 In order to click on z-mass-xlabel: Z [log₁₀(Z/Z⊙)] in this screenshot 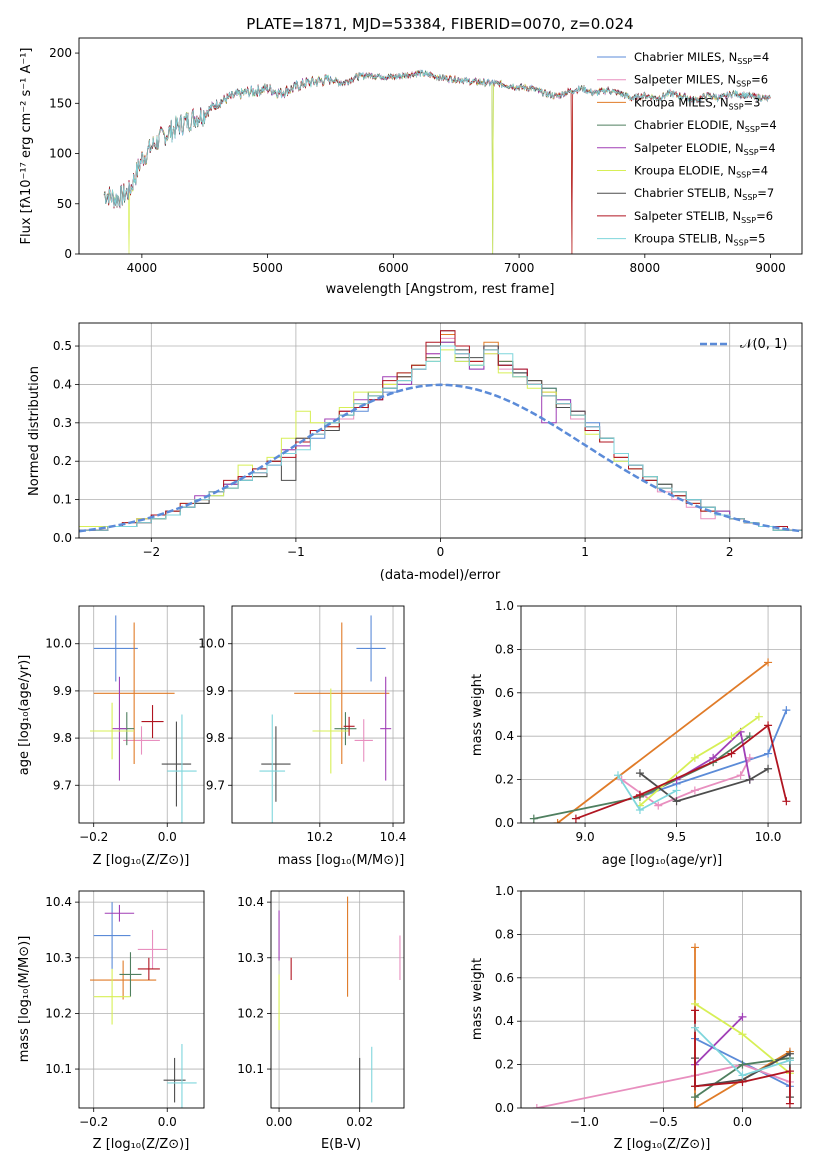, I will do `click(141, 1144)`.